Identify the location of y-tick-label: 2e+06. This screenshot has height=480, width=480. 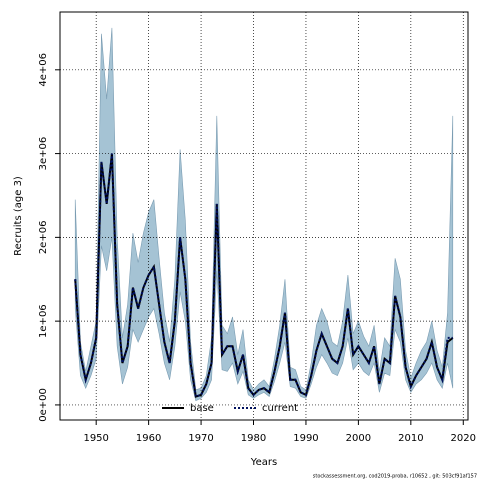
(43, 238).